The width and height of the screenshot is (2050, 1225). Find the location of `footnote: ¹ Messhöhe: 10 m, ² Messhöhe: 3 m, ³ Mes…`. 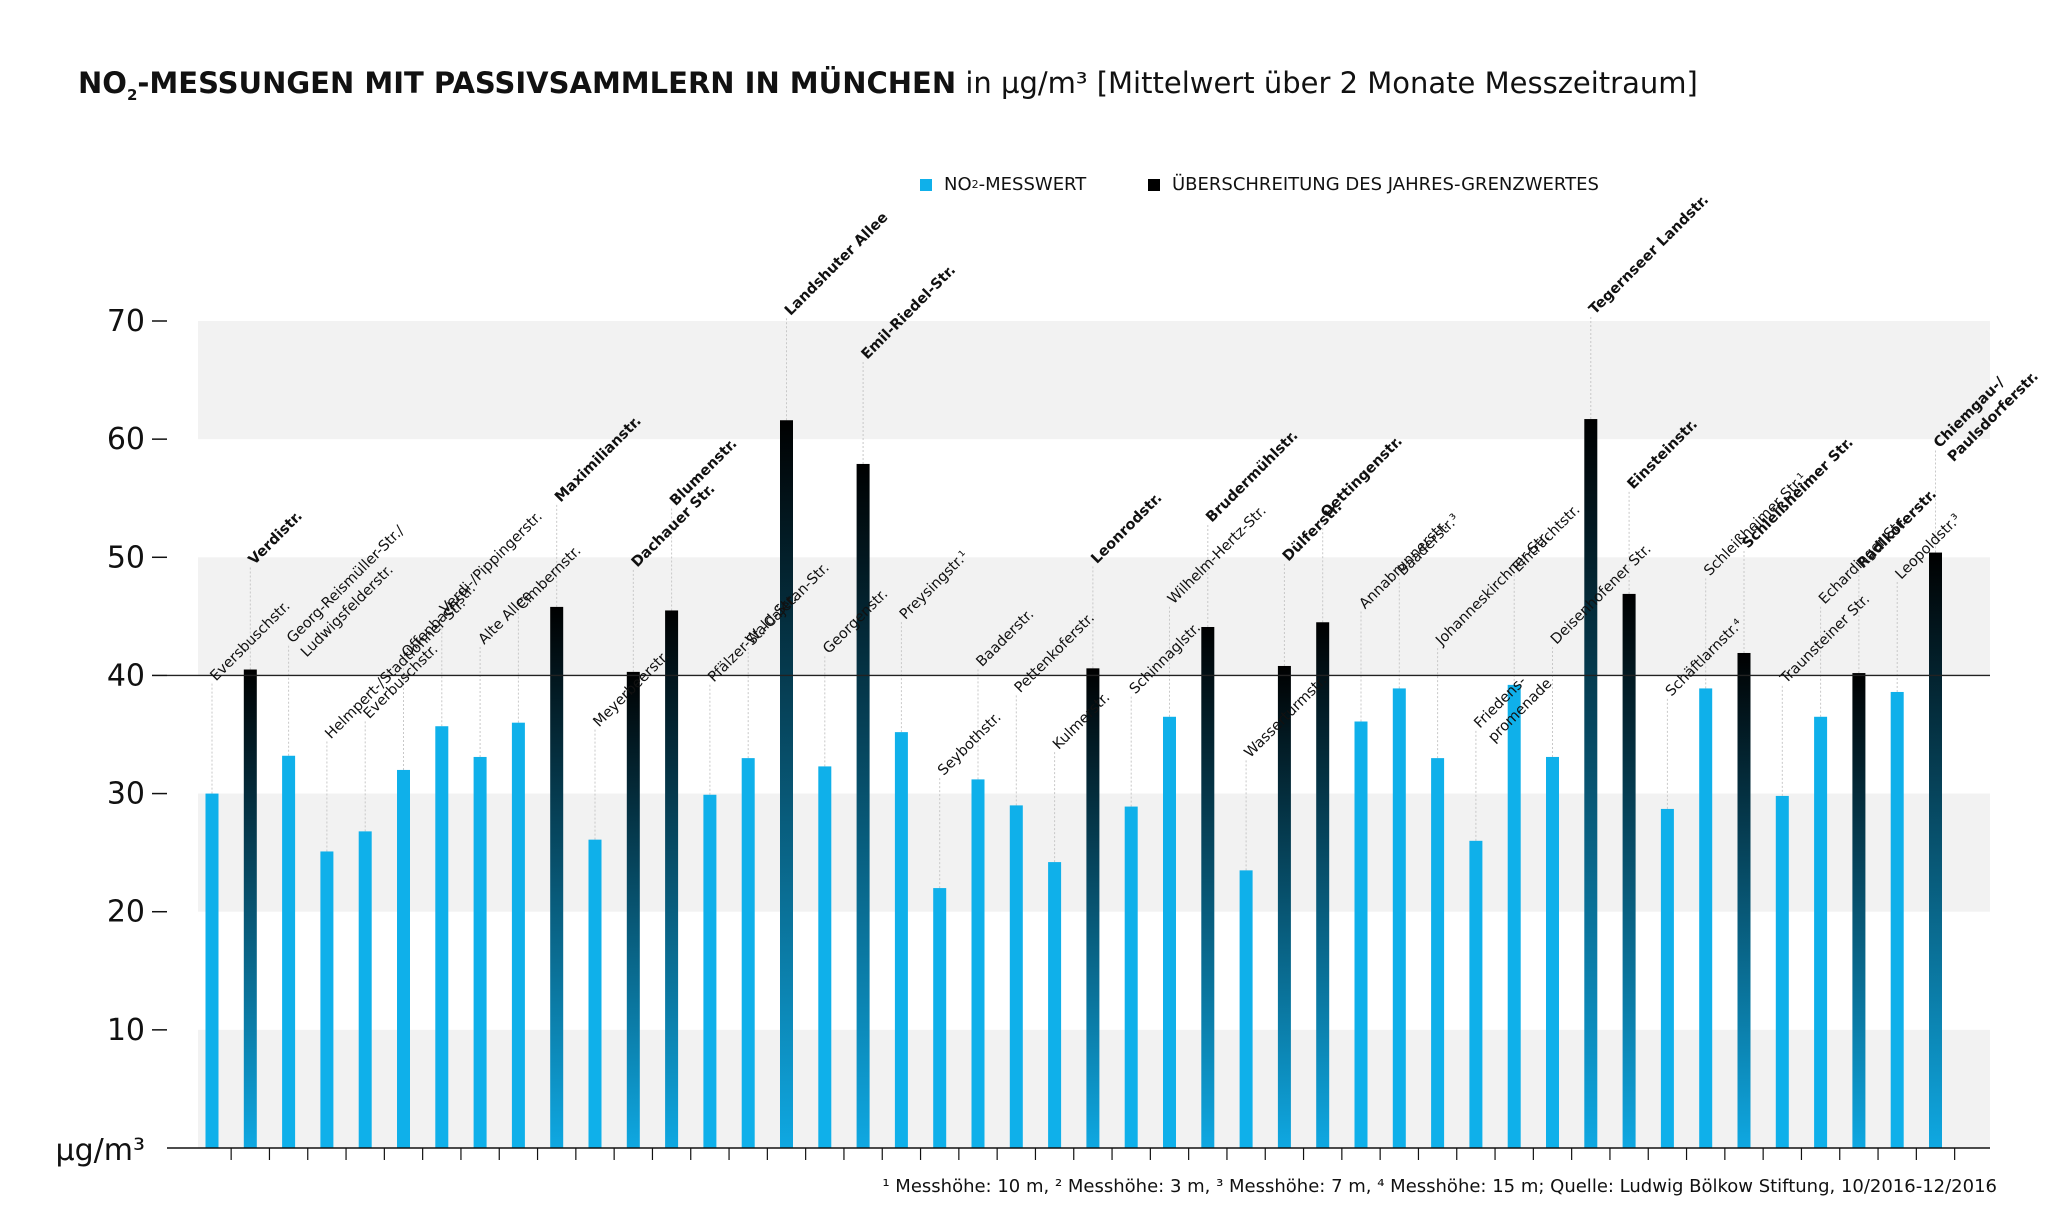

footnote: ¹ Messhöhe: 10 m, ² Messhöhe: 3 m, ³ Mes… is located at coordinates (1439, 1186).